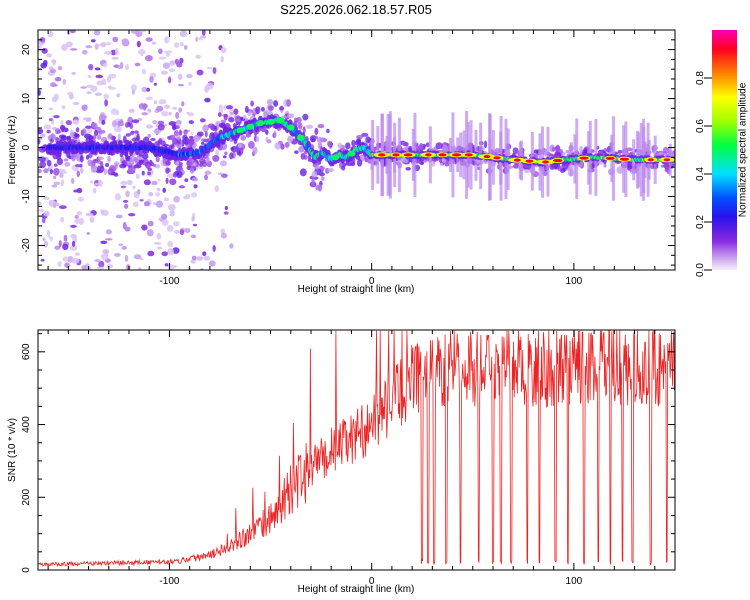 The width and height of the screenshot is (750, 600). Describe the element at coordinates (356, 9) in the screenshot. I see `figure-title: S225.2026.062.18.57.R05` at that location.